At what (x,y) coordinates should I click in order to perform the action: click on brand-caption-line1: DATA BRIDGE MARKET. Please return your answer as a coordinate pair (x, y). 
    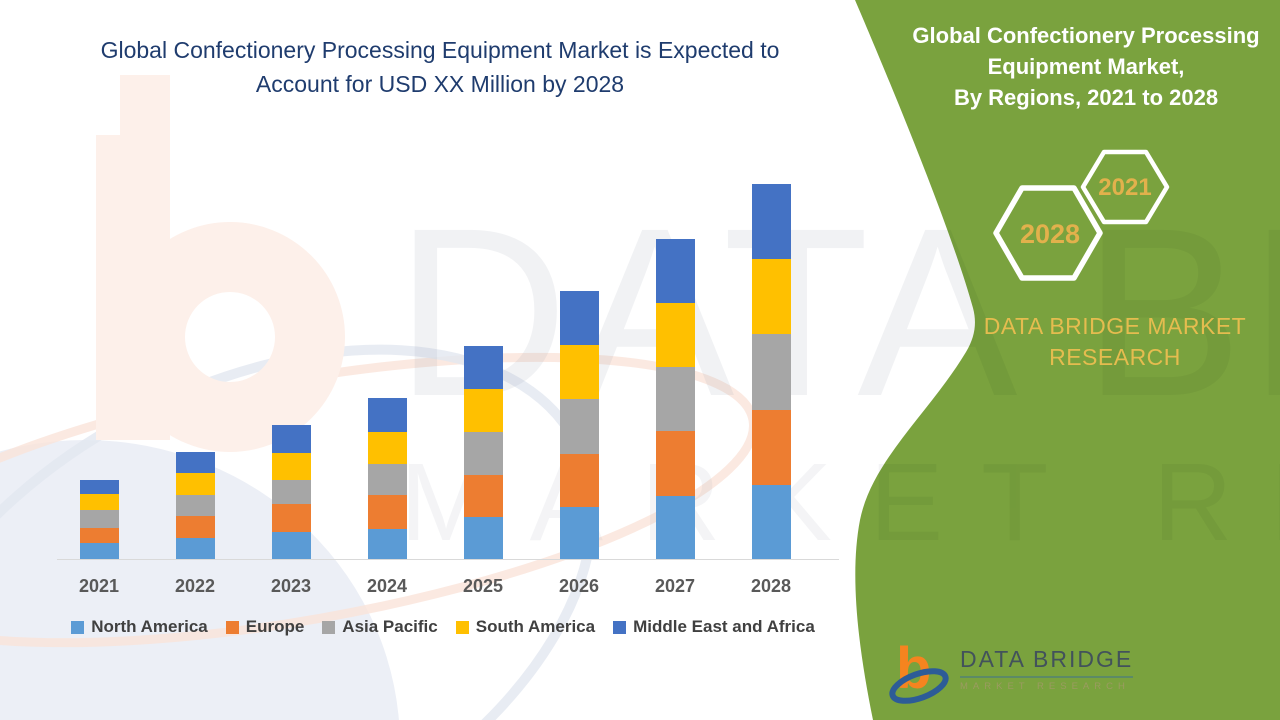
    Looking at the image, I should click on (1115, 326).